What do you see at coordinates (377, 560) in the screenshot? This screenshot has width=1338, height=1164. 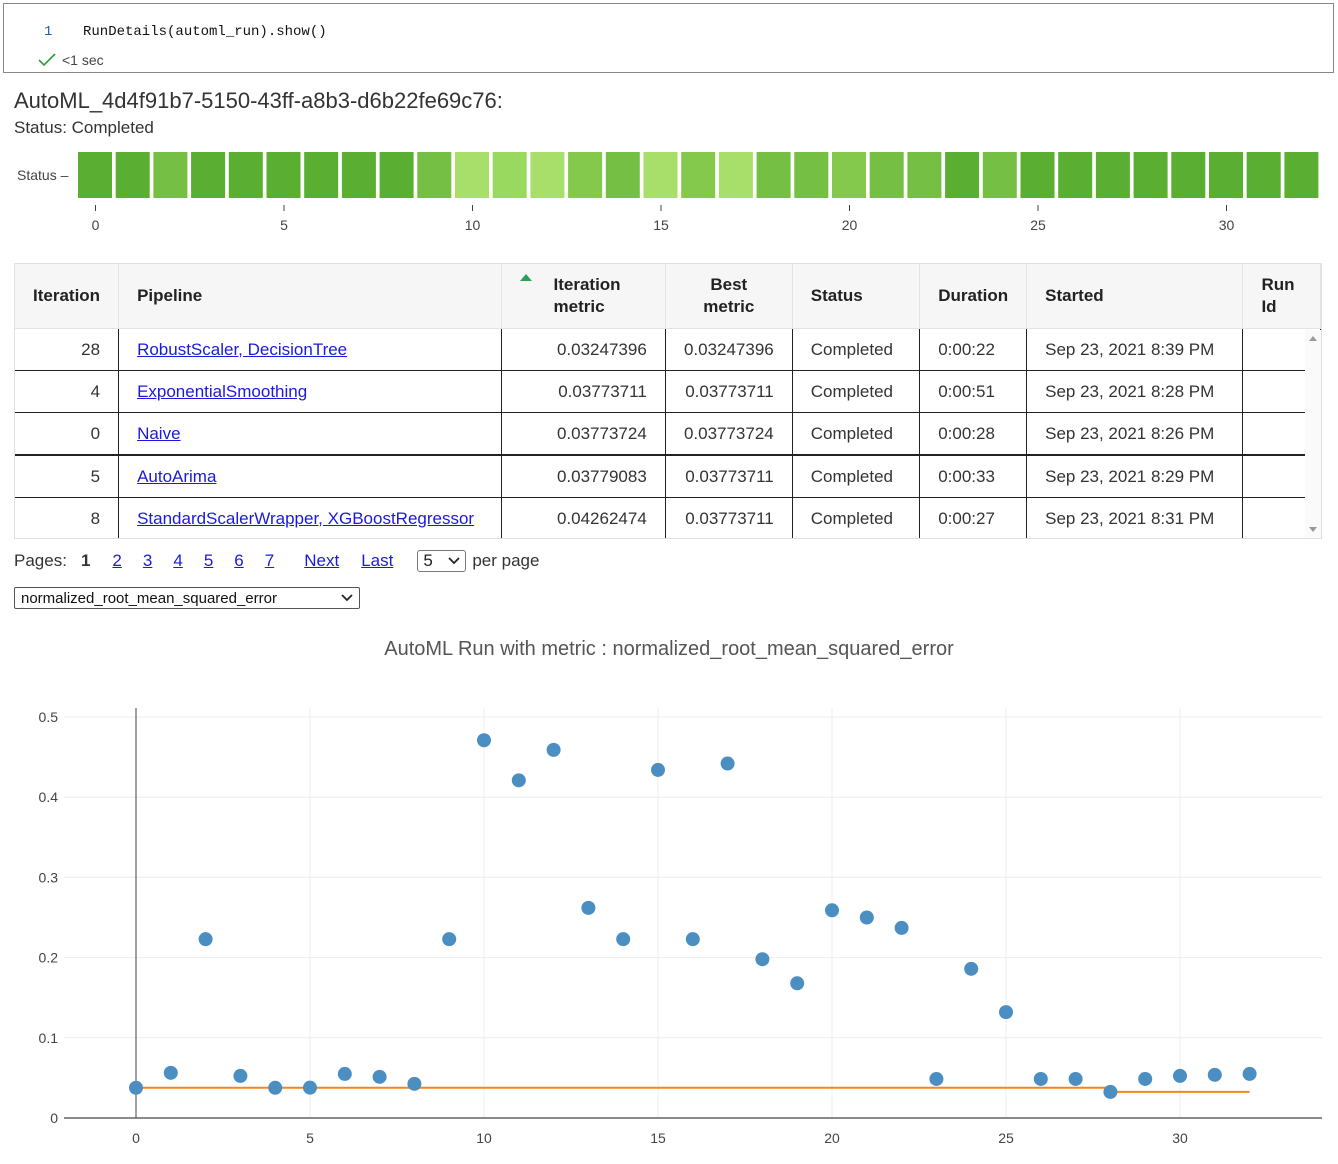 I see `last-page-link: Last` at bounding box center [377, 560].